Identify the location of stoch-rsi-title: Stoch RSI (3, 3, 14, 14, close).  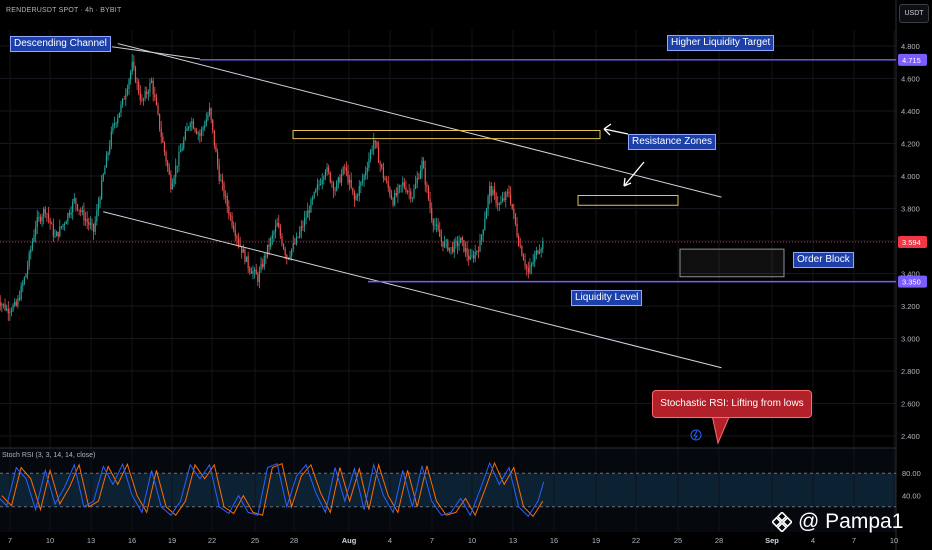
(49, 455).